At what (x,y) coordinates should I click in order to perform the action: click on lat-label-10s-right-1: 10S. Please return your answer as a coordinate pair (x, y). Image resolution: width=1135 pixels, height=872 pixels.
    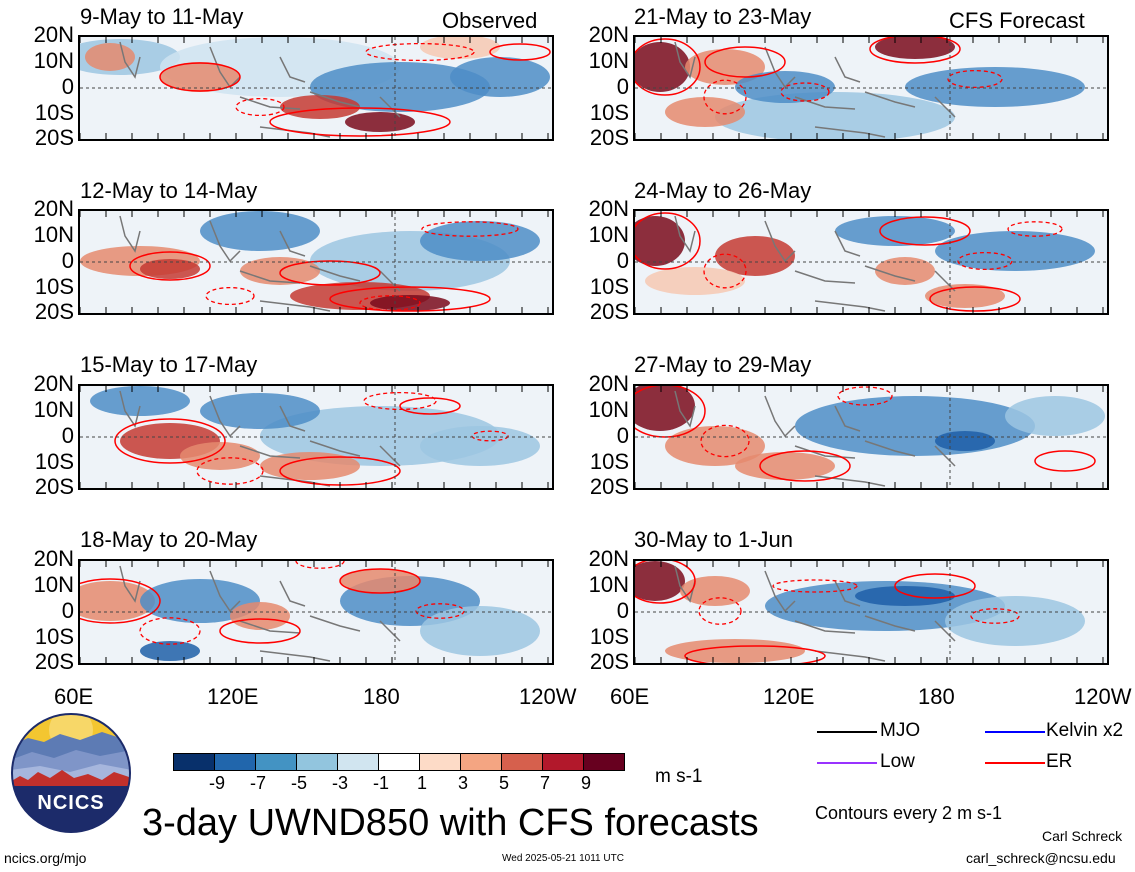
    Looking at the image, I should click on (609, 112).